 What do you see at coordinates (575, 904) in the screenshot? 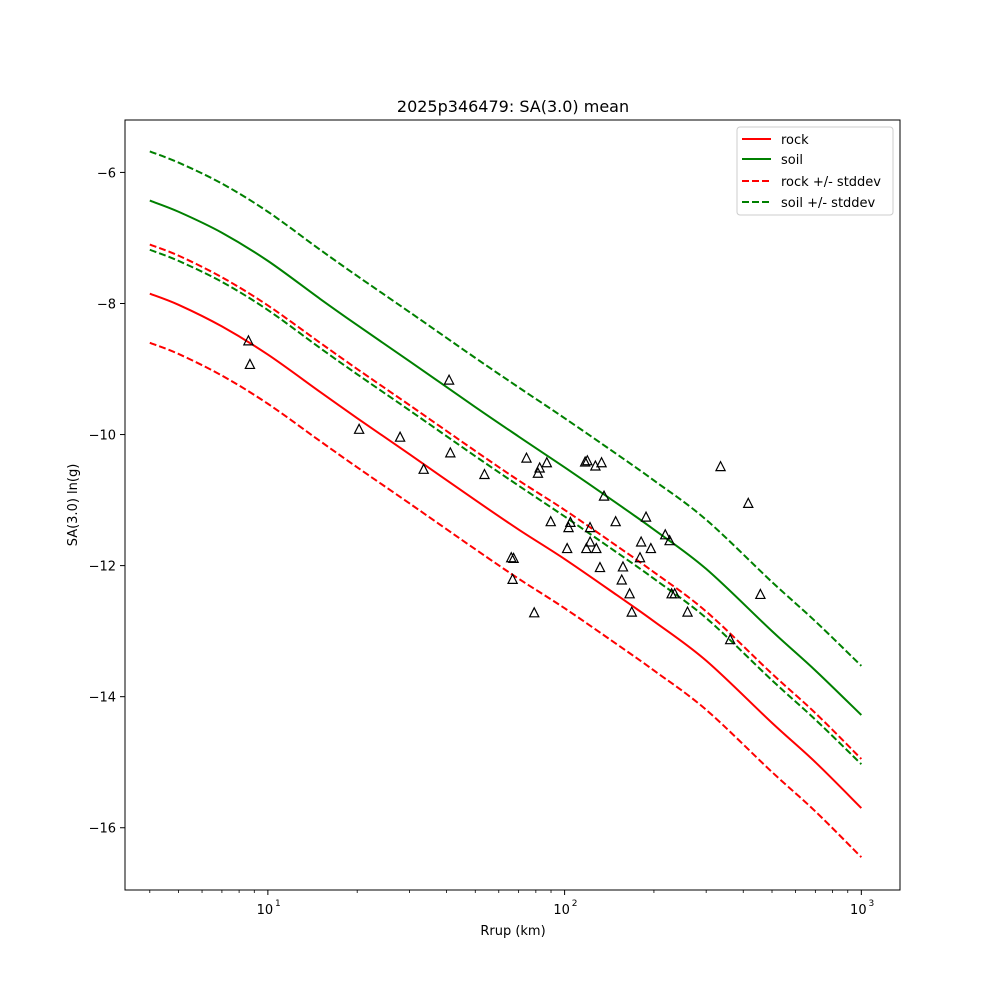
I see `x-tick-exponent: 2` at bounding box center [575, 904].